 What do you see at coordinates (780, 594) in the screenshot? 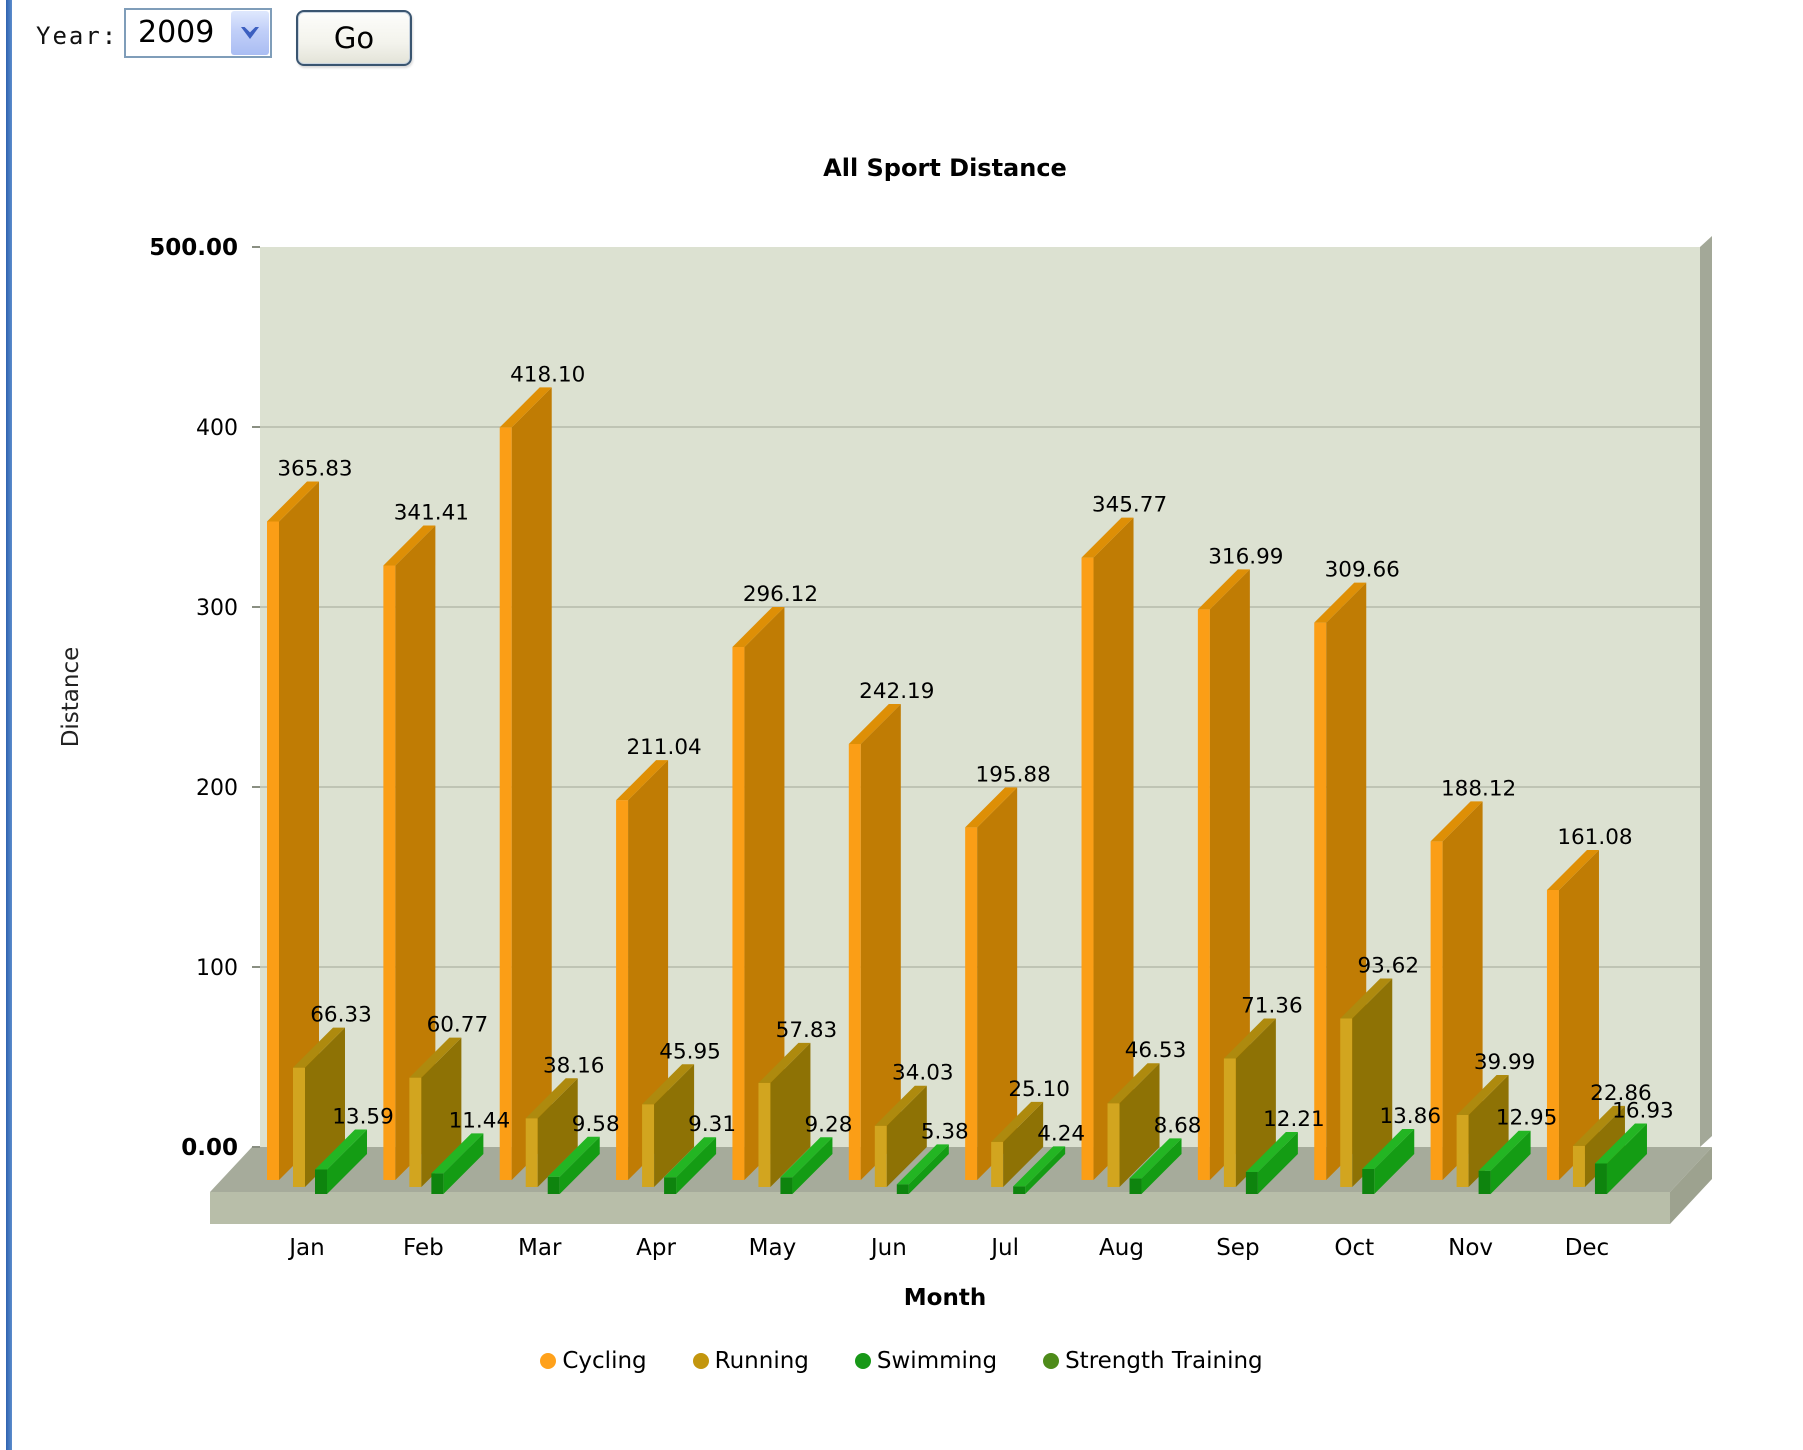
I see `bar-value-label: 296.12` at bounding box center [780, 594].